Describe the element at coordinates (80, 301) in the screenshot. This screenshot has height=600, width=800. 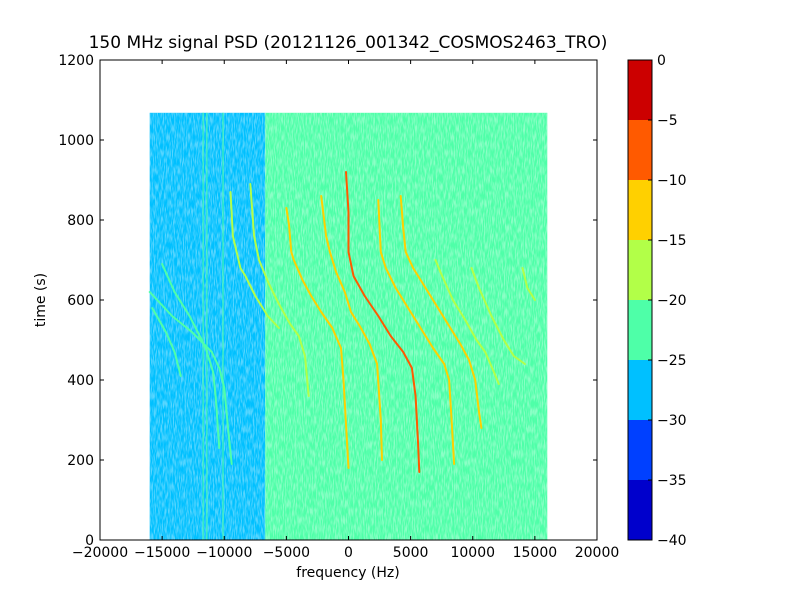
I see `y-tick-label: 600` at that location.